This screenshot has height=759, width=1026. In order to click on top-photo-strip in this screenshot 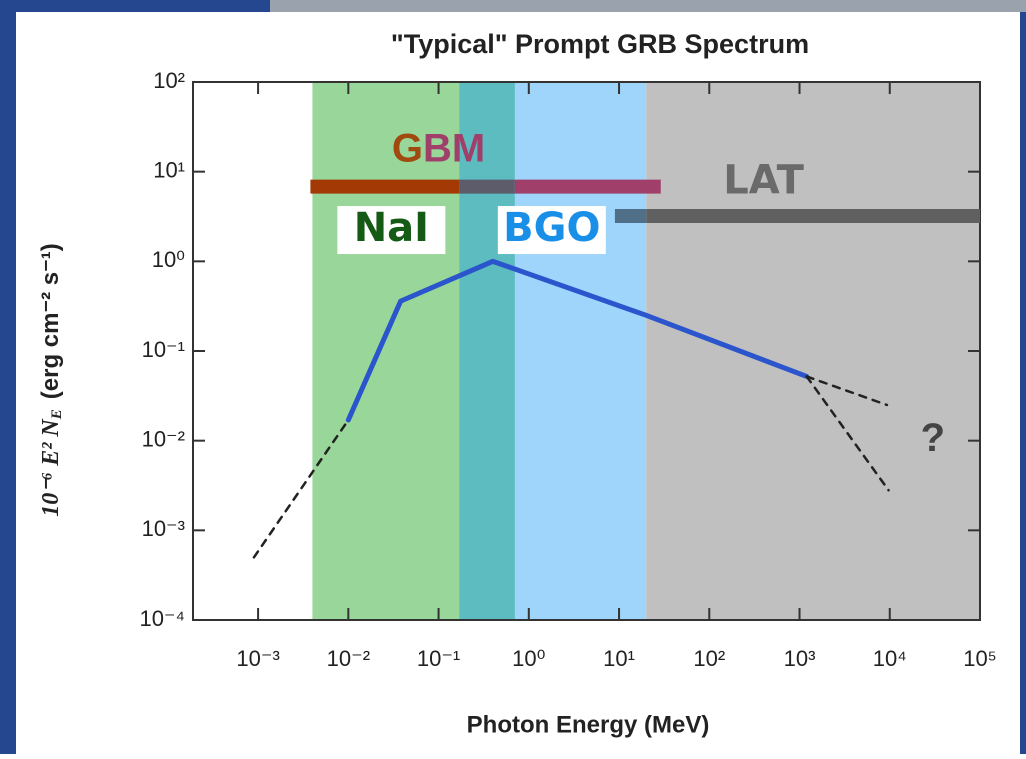, I will do `click(648, 6)`.